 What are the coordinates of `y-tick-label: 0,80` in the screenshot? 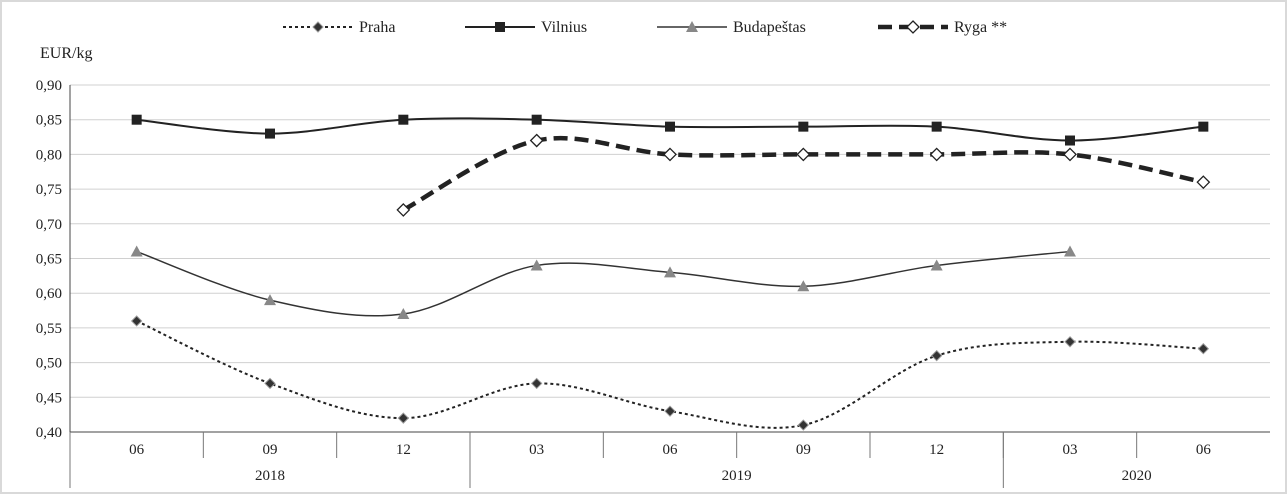 It's located at (49, 155).